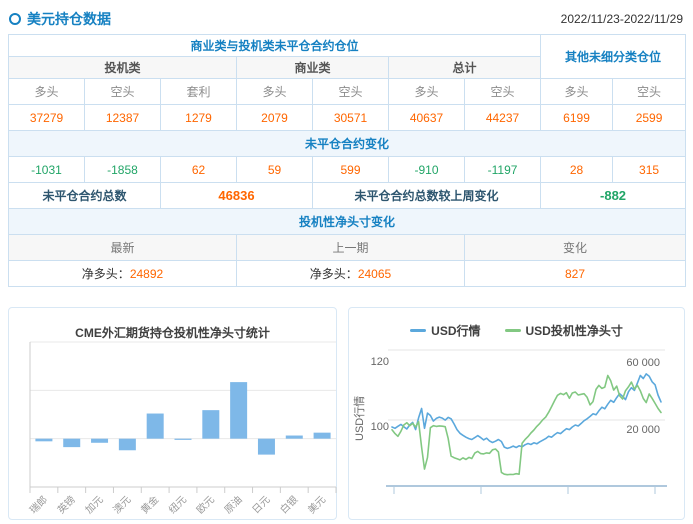 The width and height of the screenshot is (693, 524). Describe the element at coordinates (426, 117) in the screenshot. I see `position-value: 40637` at that location.